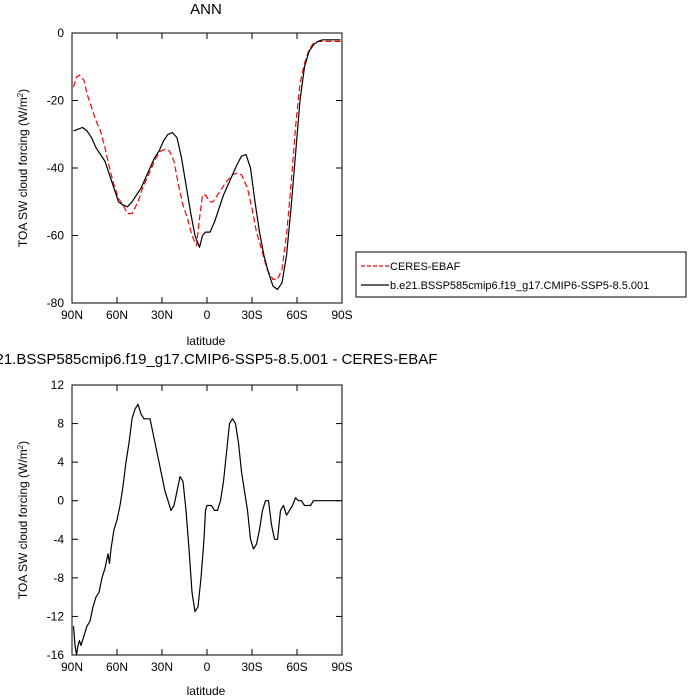  What do you see at coordinates (20, 94) in the screenshot?
I see `upper-y-axis-label-sup: 2` at bounding box center [20, 94].